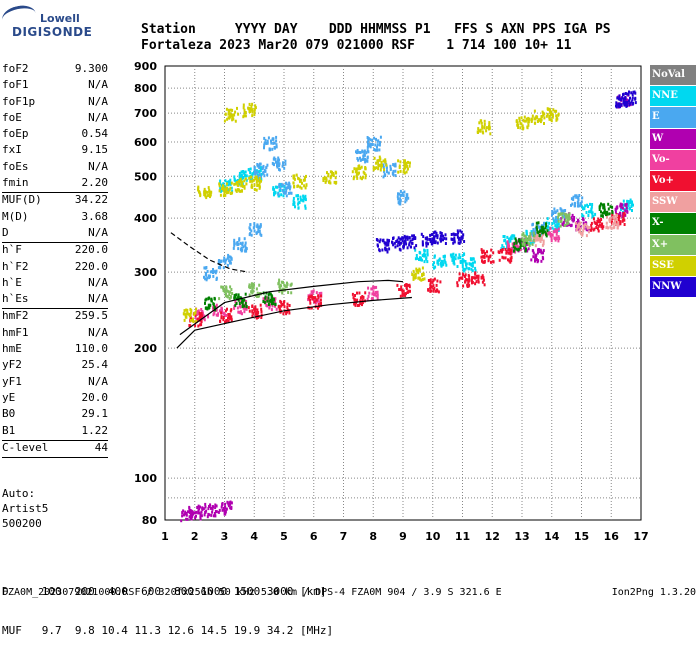  Describe the element at coordinates (492, 536) in the screenshot. I see `x-tick-label: 12` at that location.